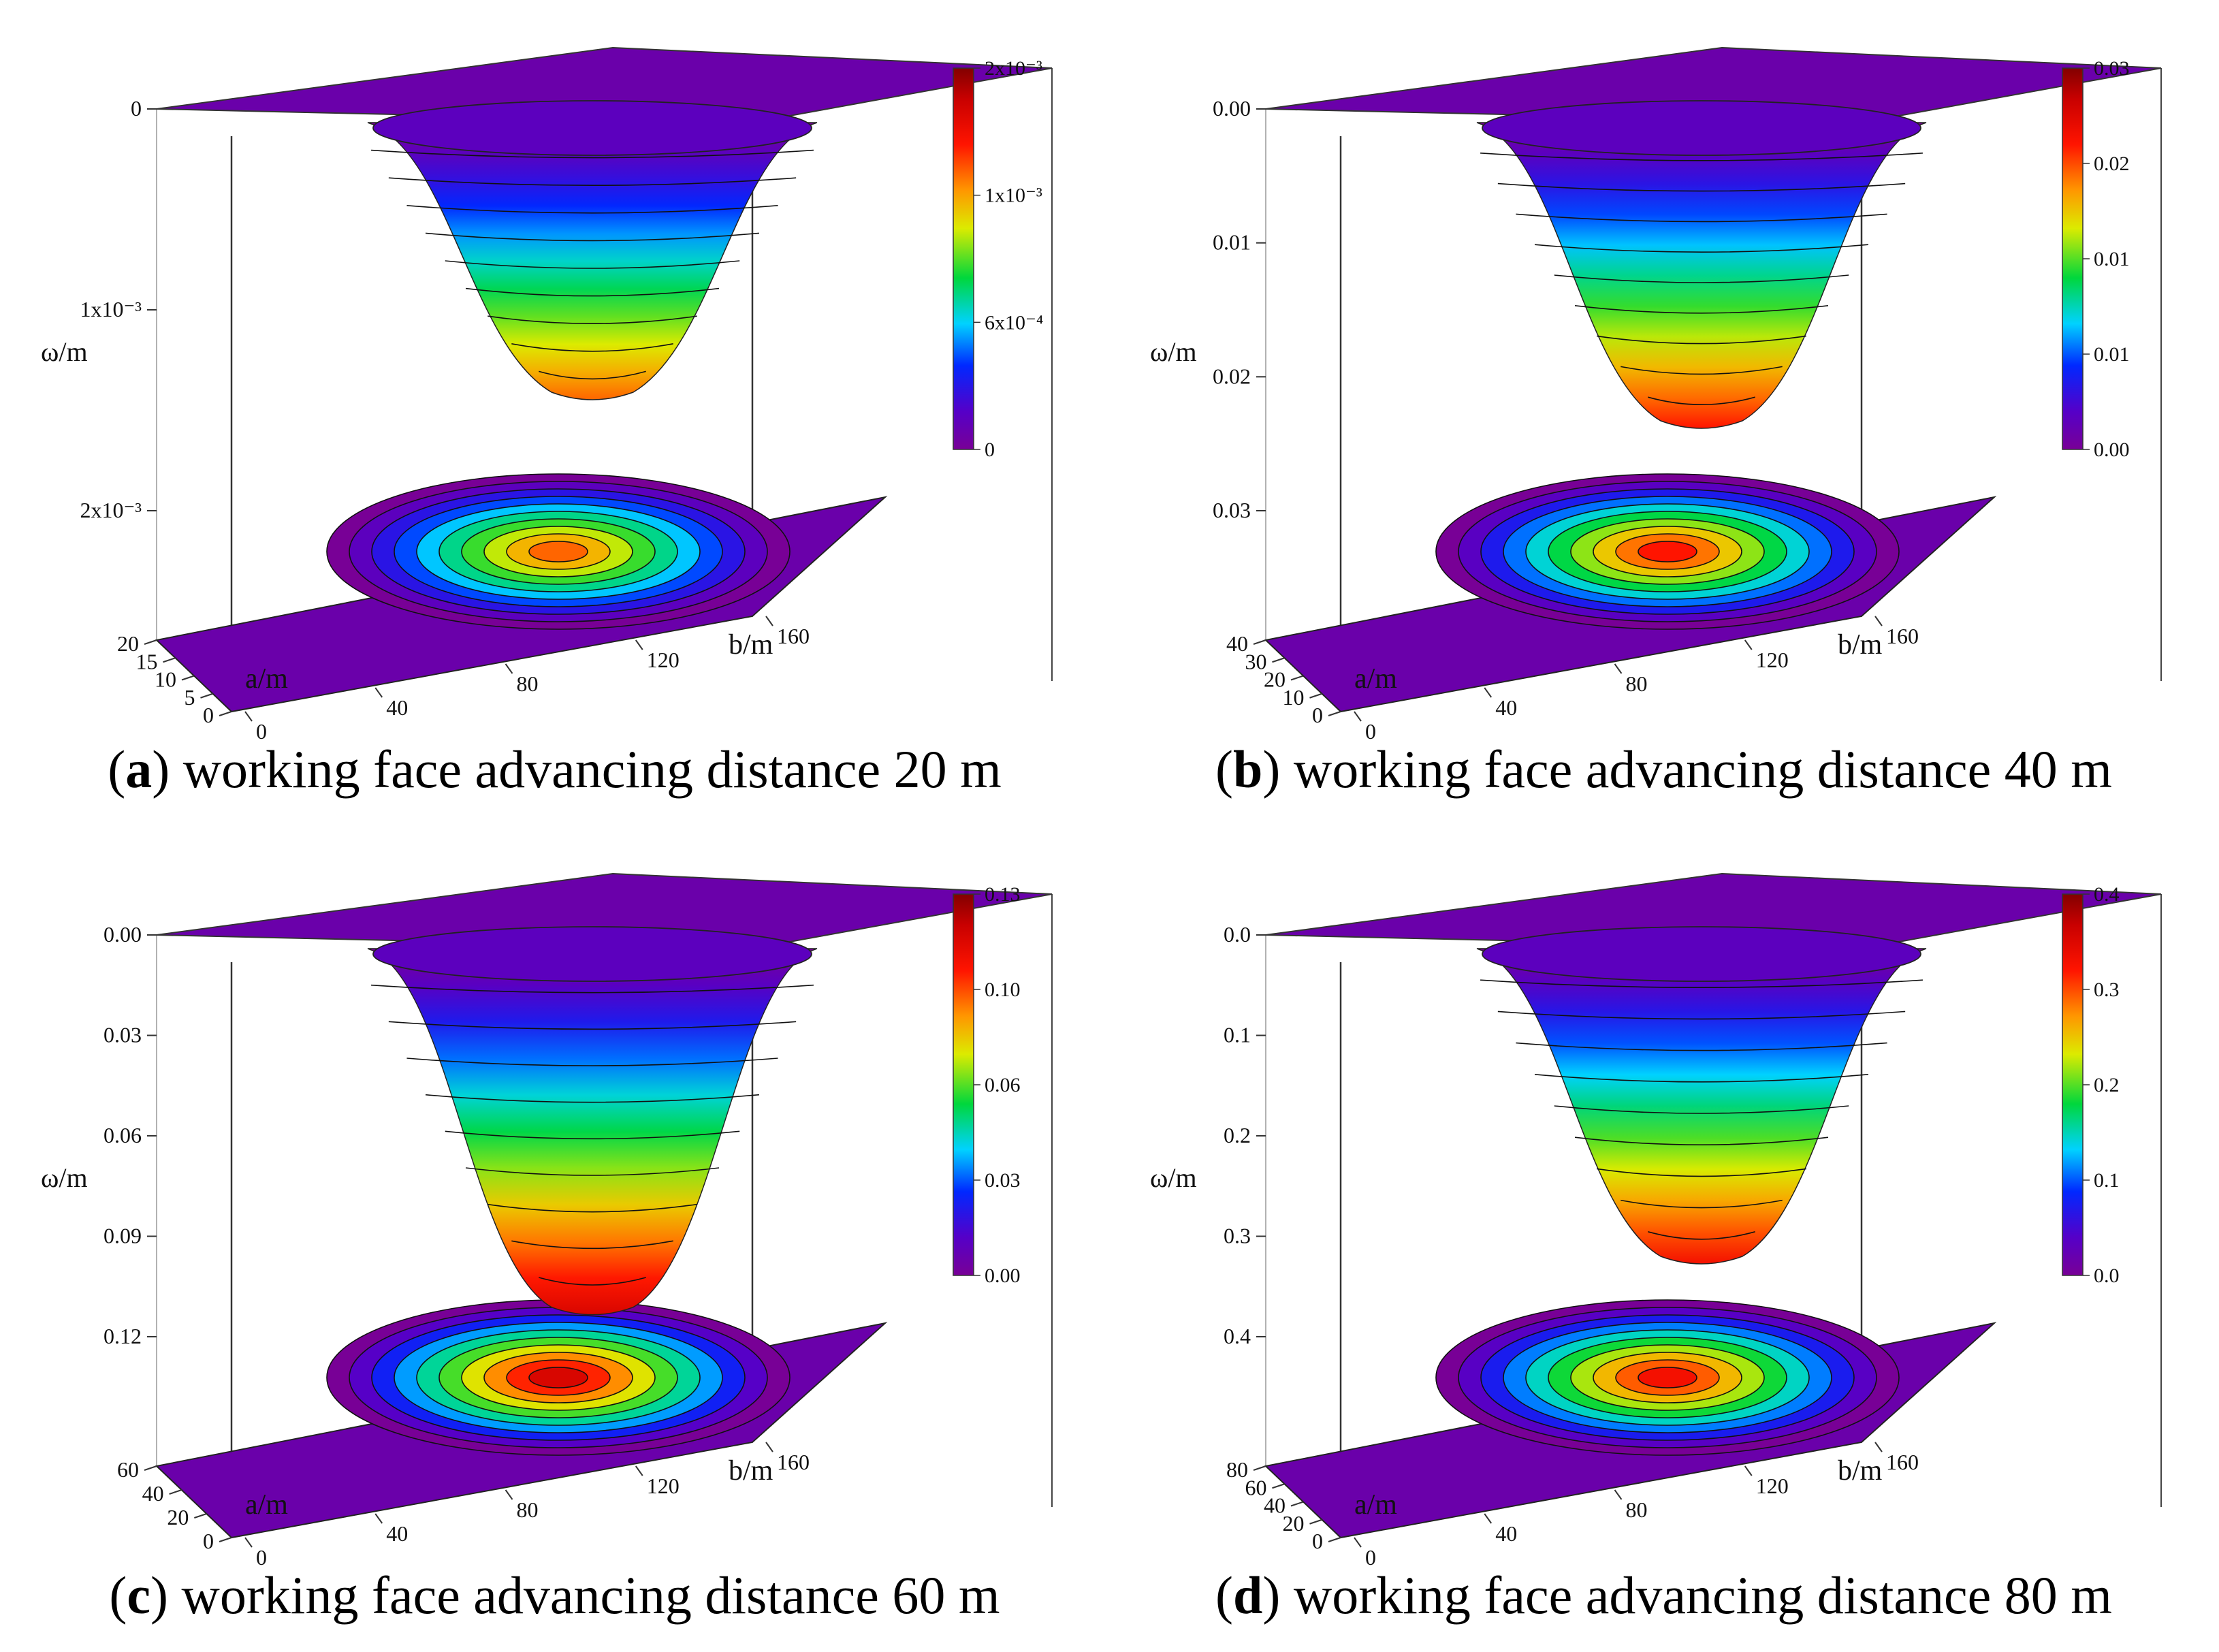 Image resolution: width=2219 pixels, height=1652 pixels. What do you see at coordinates (1237, 1469) in the screenshot?
I see `a-tick-label: 80` at bounding box center [1237, 1469].